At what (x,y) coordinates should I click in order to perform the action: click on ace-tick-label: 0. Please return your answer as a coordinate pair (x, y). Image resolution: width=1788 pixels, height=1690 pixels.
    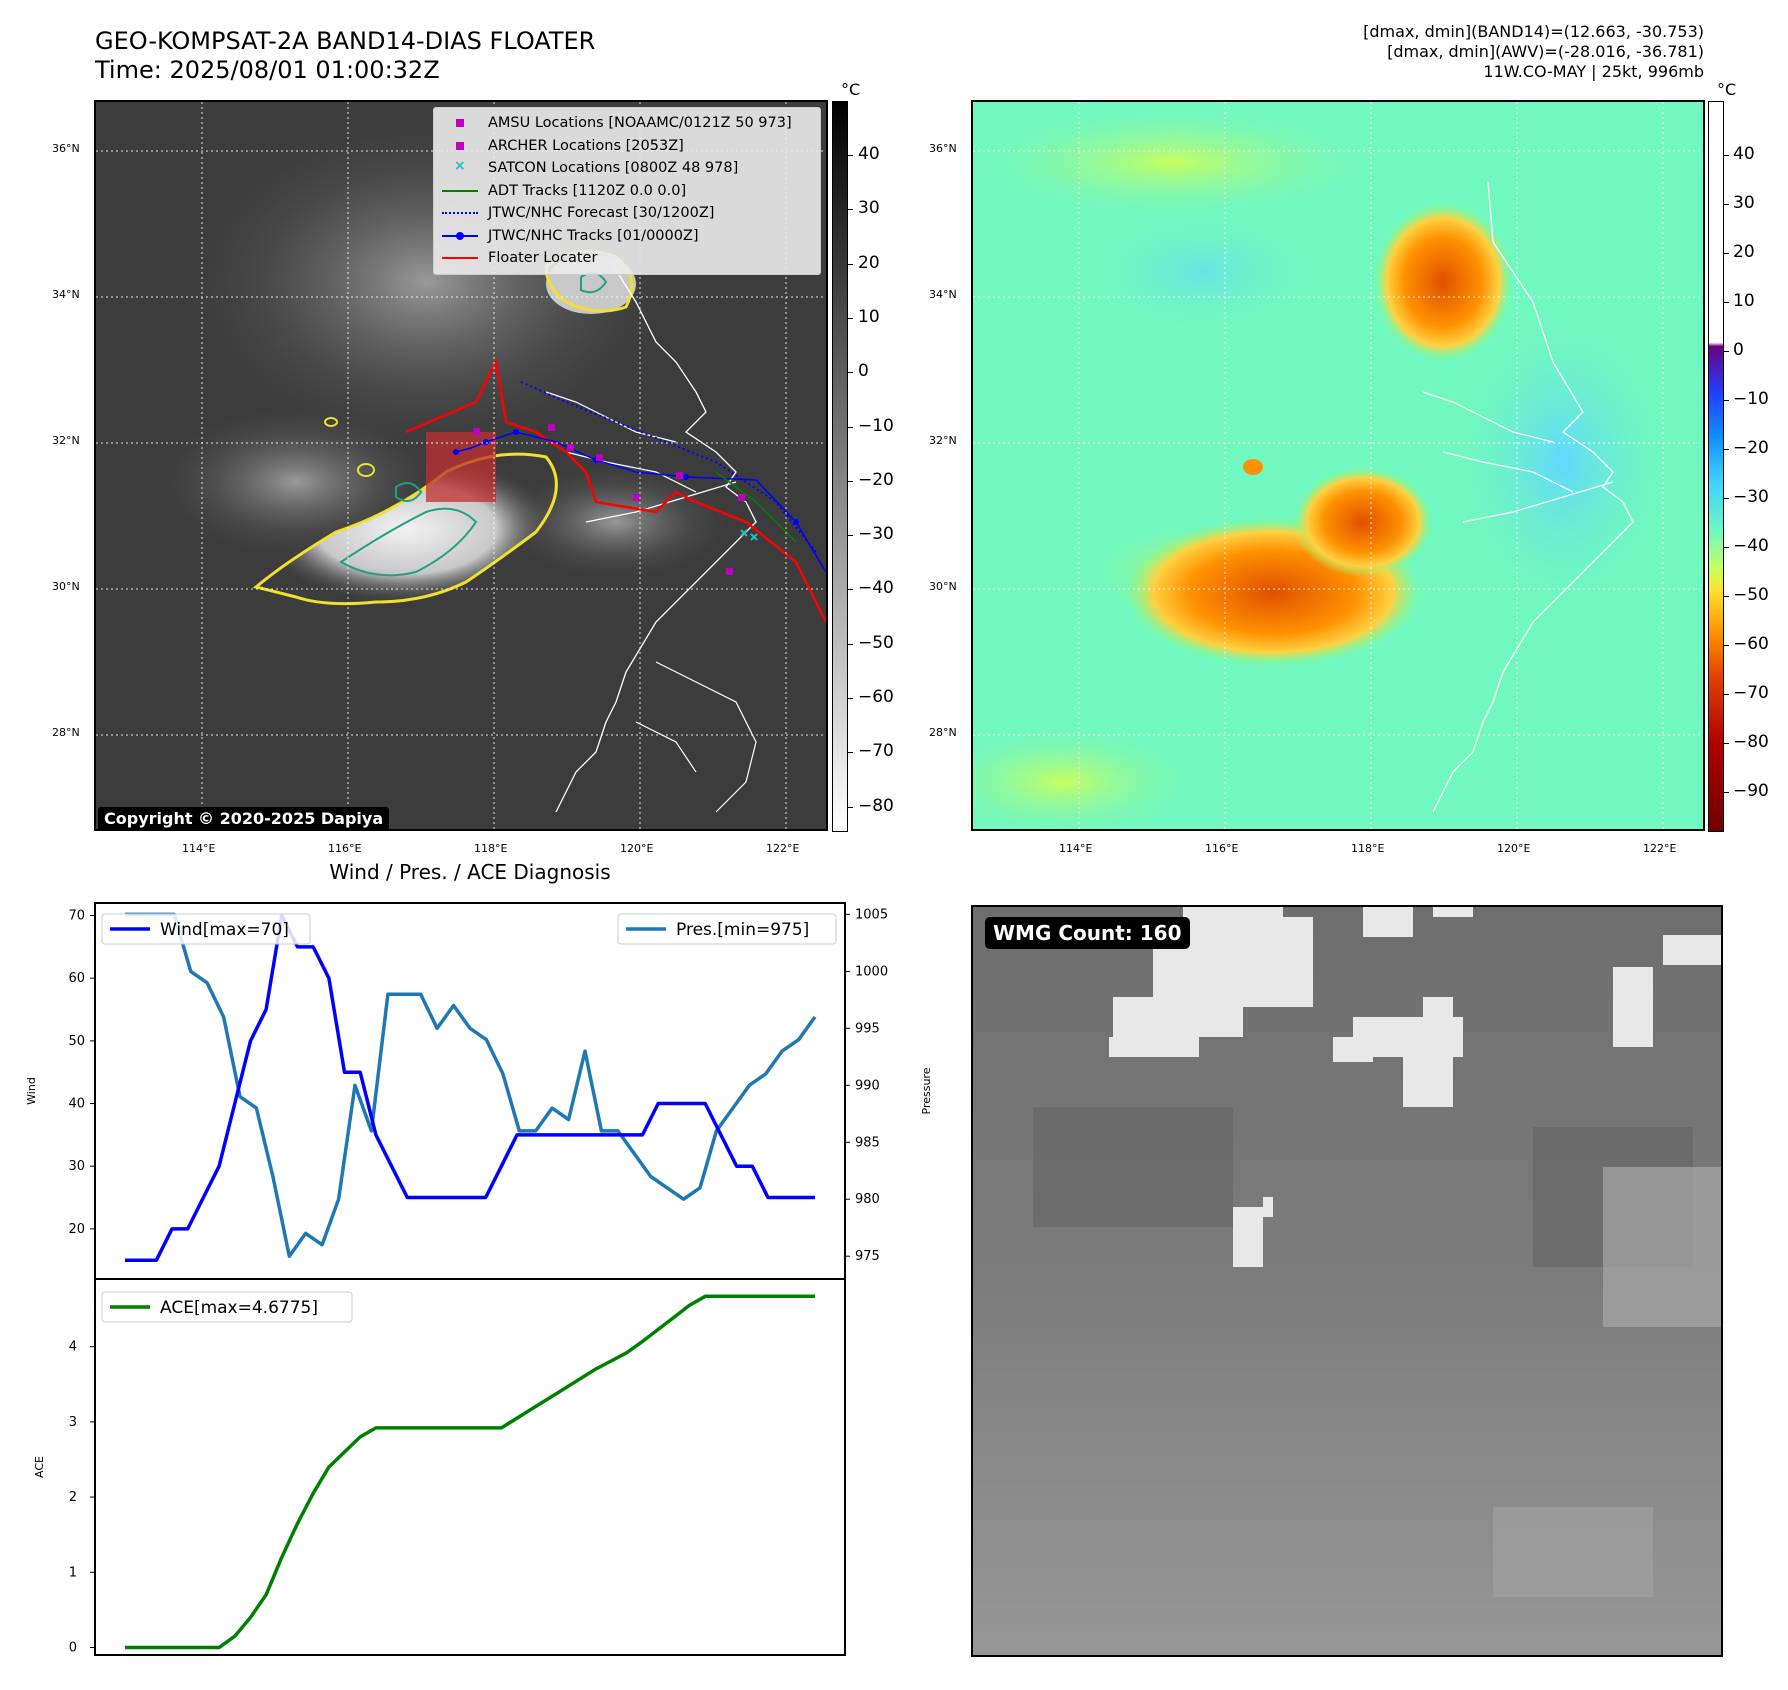
    Looking at the image, I should click on (73, 1647).